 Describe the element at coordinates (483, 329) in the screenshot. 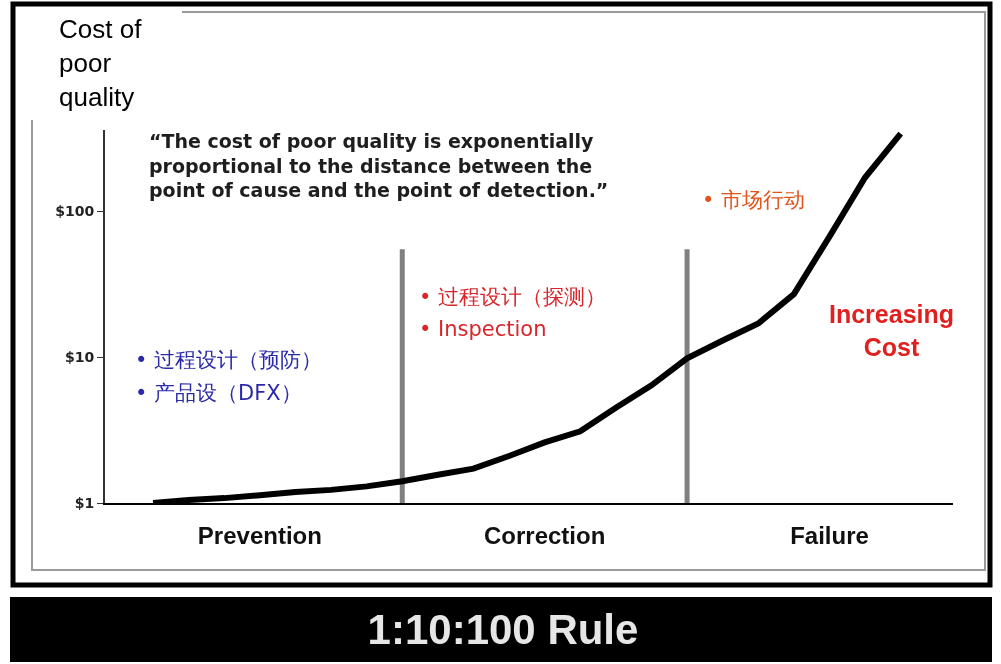

I see `annotation: • Inspection` at that location.